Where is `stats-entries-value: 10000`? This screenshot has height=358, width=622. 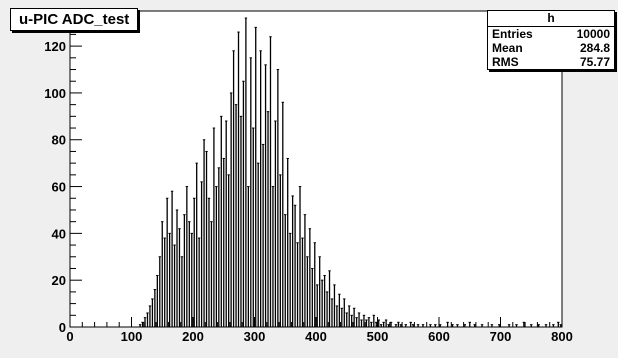
stats-entries-value: 10000 is located at coordinates (593, 34).